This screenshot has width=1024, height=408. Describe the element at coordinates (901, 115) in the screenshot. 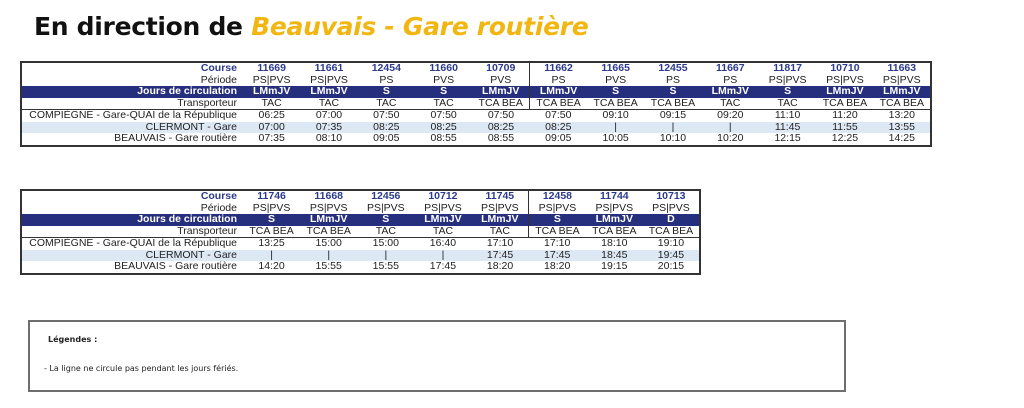

I see `departure-time: 13:20` at that location.